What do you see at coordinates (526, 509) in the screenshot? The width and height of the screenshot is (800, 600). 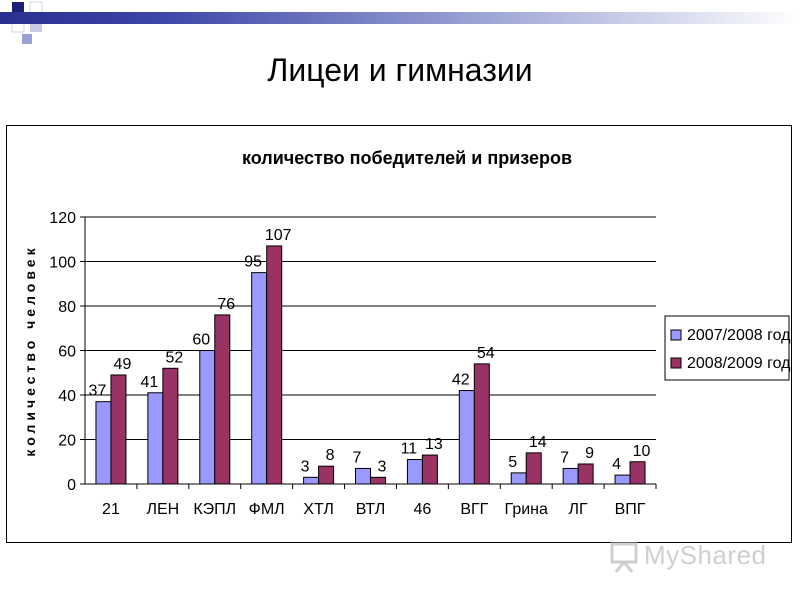 I see `x-tick-label: Грина` at bounding box center [526, 509].